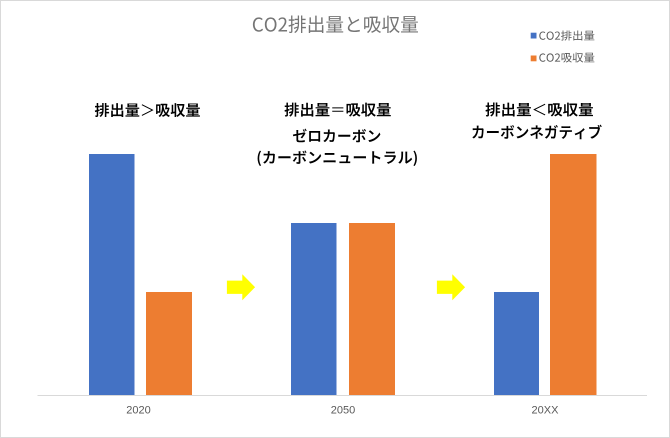 The width and height of the screenshot is (670, 438). What do you see at coordinates (546, 411) in the screenshot?
I see `svg-text: 20XX` at bounding box center [546, 411].